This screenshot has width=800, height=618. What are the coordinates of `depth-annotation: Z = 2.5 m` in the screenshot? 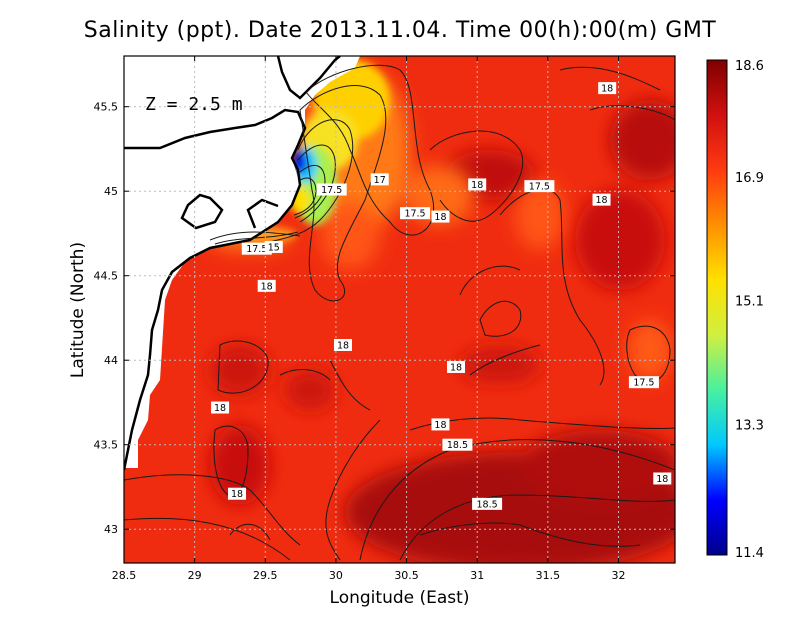 It's located at (194, 104).